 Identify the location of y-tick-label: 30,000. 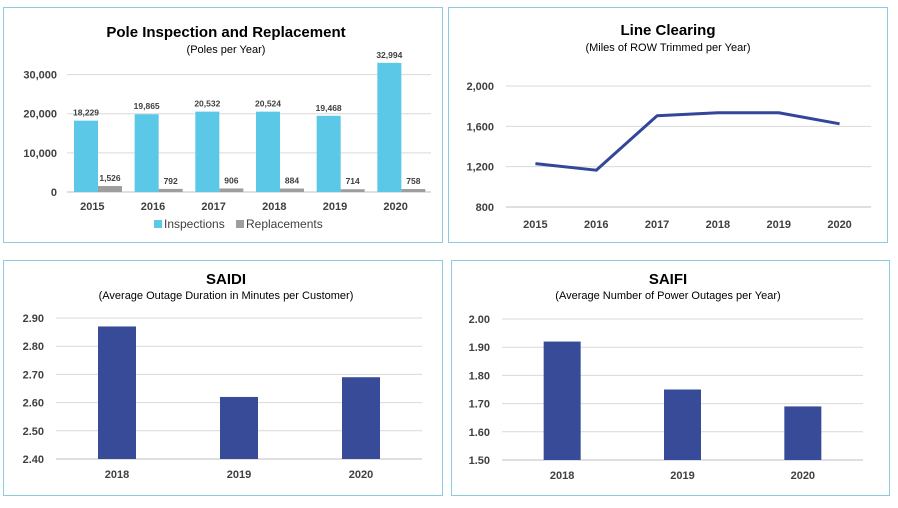
(40, 76).